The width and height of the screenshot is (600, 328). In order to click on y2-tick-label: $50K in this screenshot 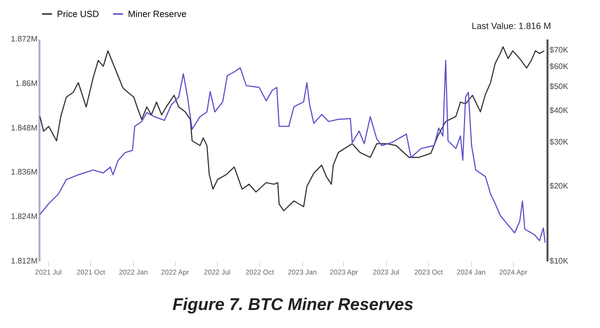, I will do `click(559, 87)`.